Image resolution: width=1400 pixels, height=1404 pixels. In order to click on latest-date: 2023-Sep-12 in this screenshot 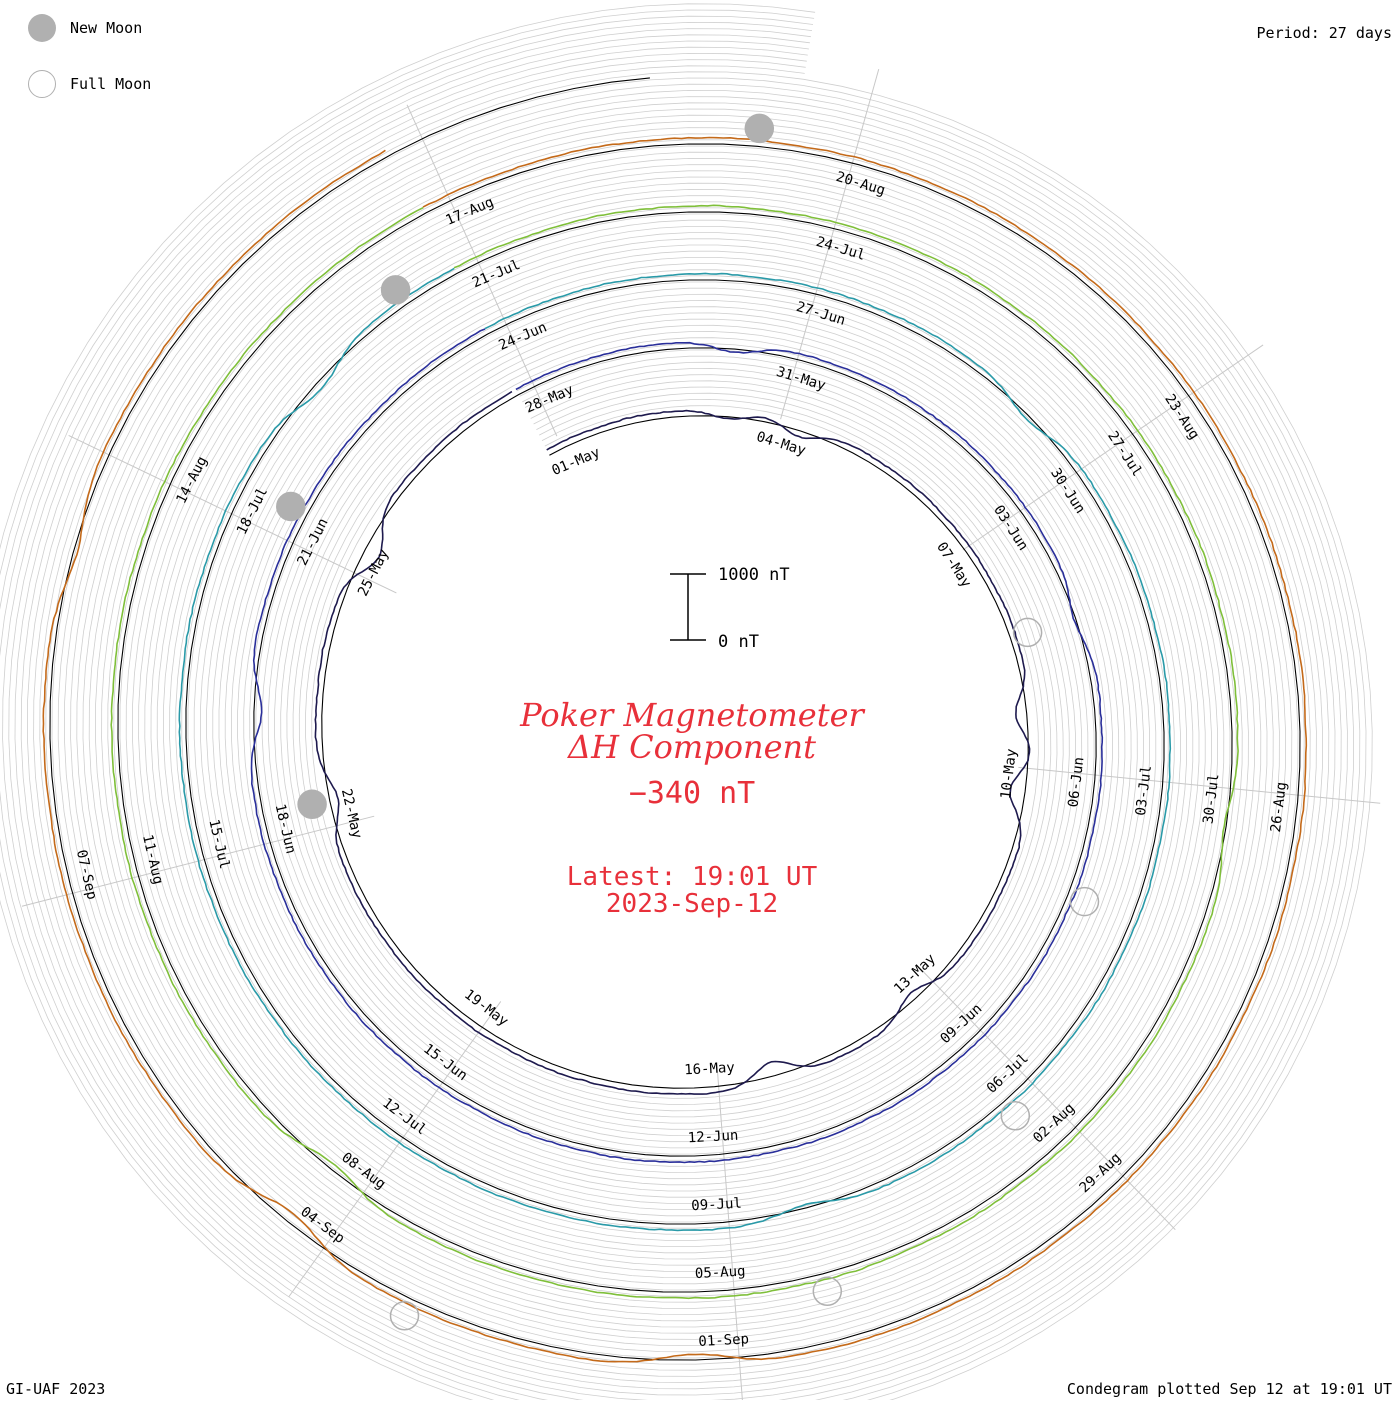, I will do `click(692, 904)`.